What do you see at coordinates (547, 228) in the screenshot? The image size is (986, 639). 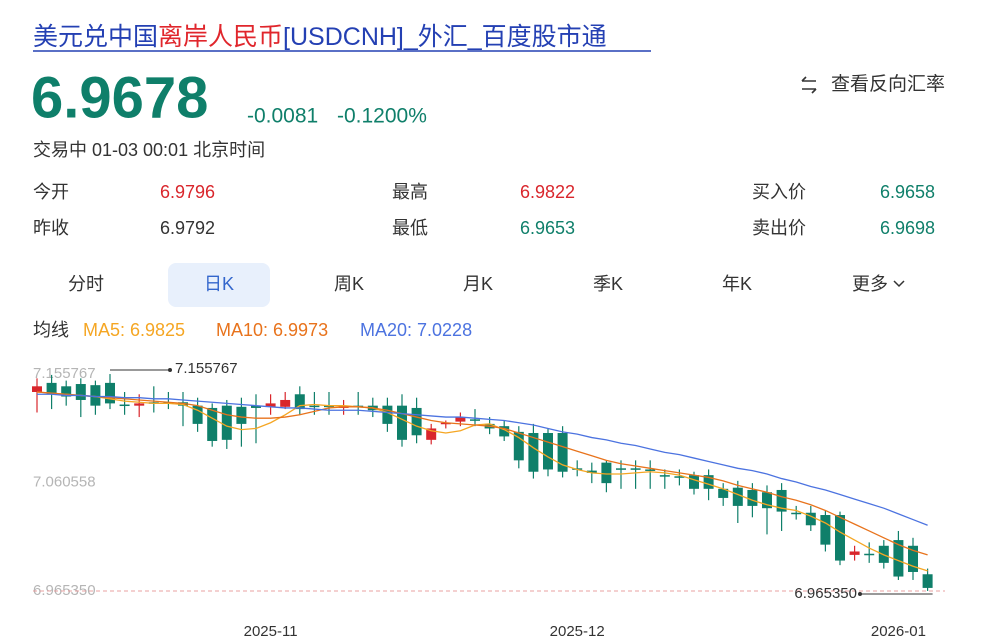 I see `stat-value: 6.9653` at bounding box center [547, 228].